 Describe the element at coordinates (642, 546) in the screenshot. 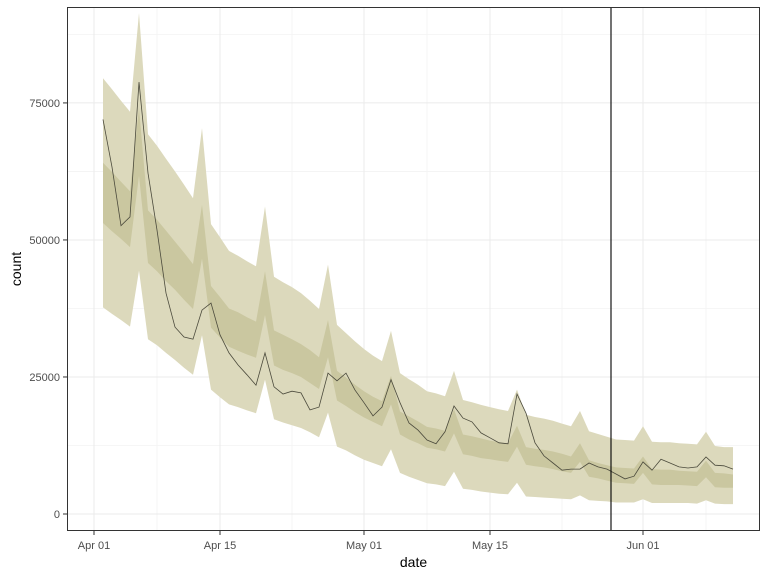

I see `x-tick-label: Jun 01` at that location.